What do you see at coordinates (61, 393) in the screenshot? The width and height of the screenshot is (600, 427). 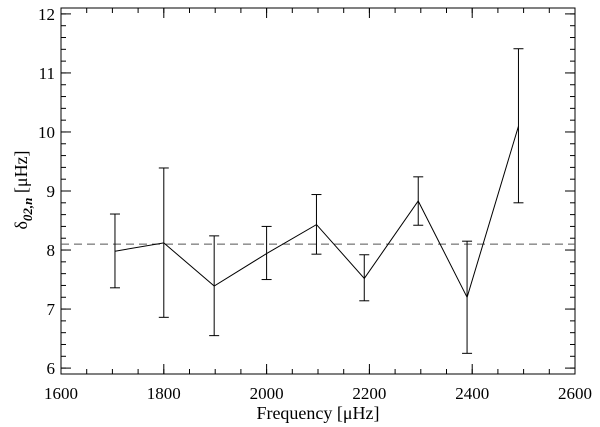 I see `x-tick-label: 1600` at bounding box center [61, 393].